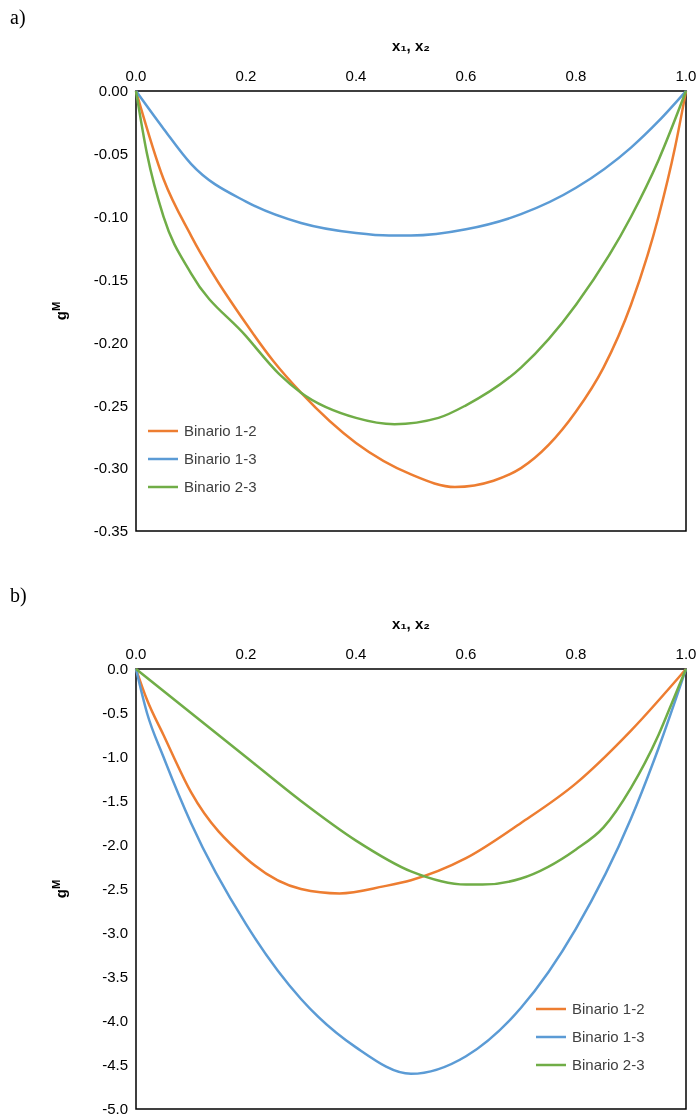  Describe the element at coordinates (117, 669) in the screenshot. I see `y-tick-label: 0.0` at that location.